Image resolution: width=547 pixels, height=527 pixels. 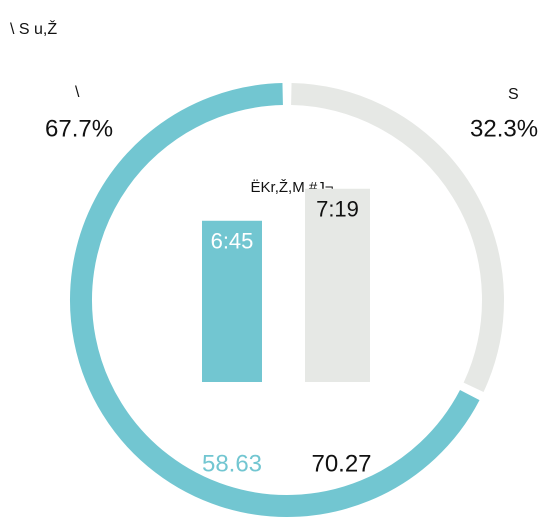 I want to click on bar-category: 7:19, so click(x=337, y=209).